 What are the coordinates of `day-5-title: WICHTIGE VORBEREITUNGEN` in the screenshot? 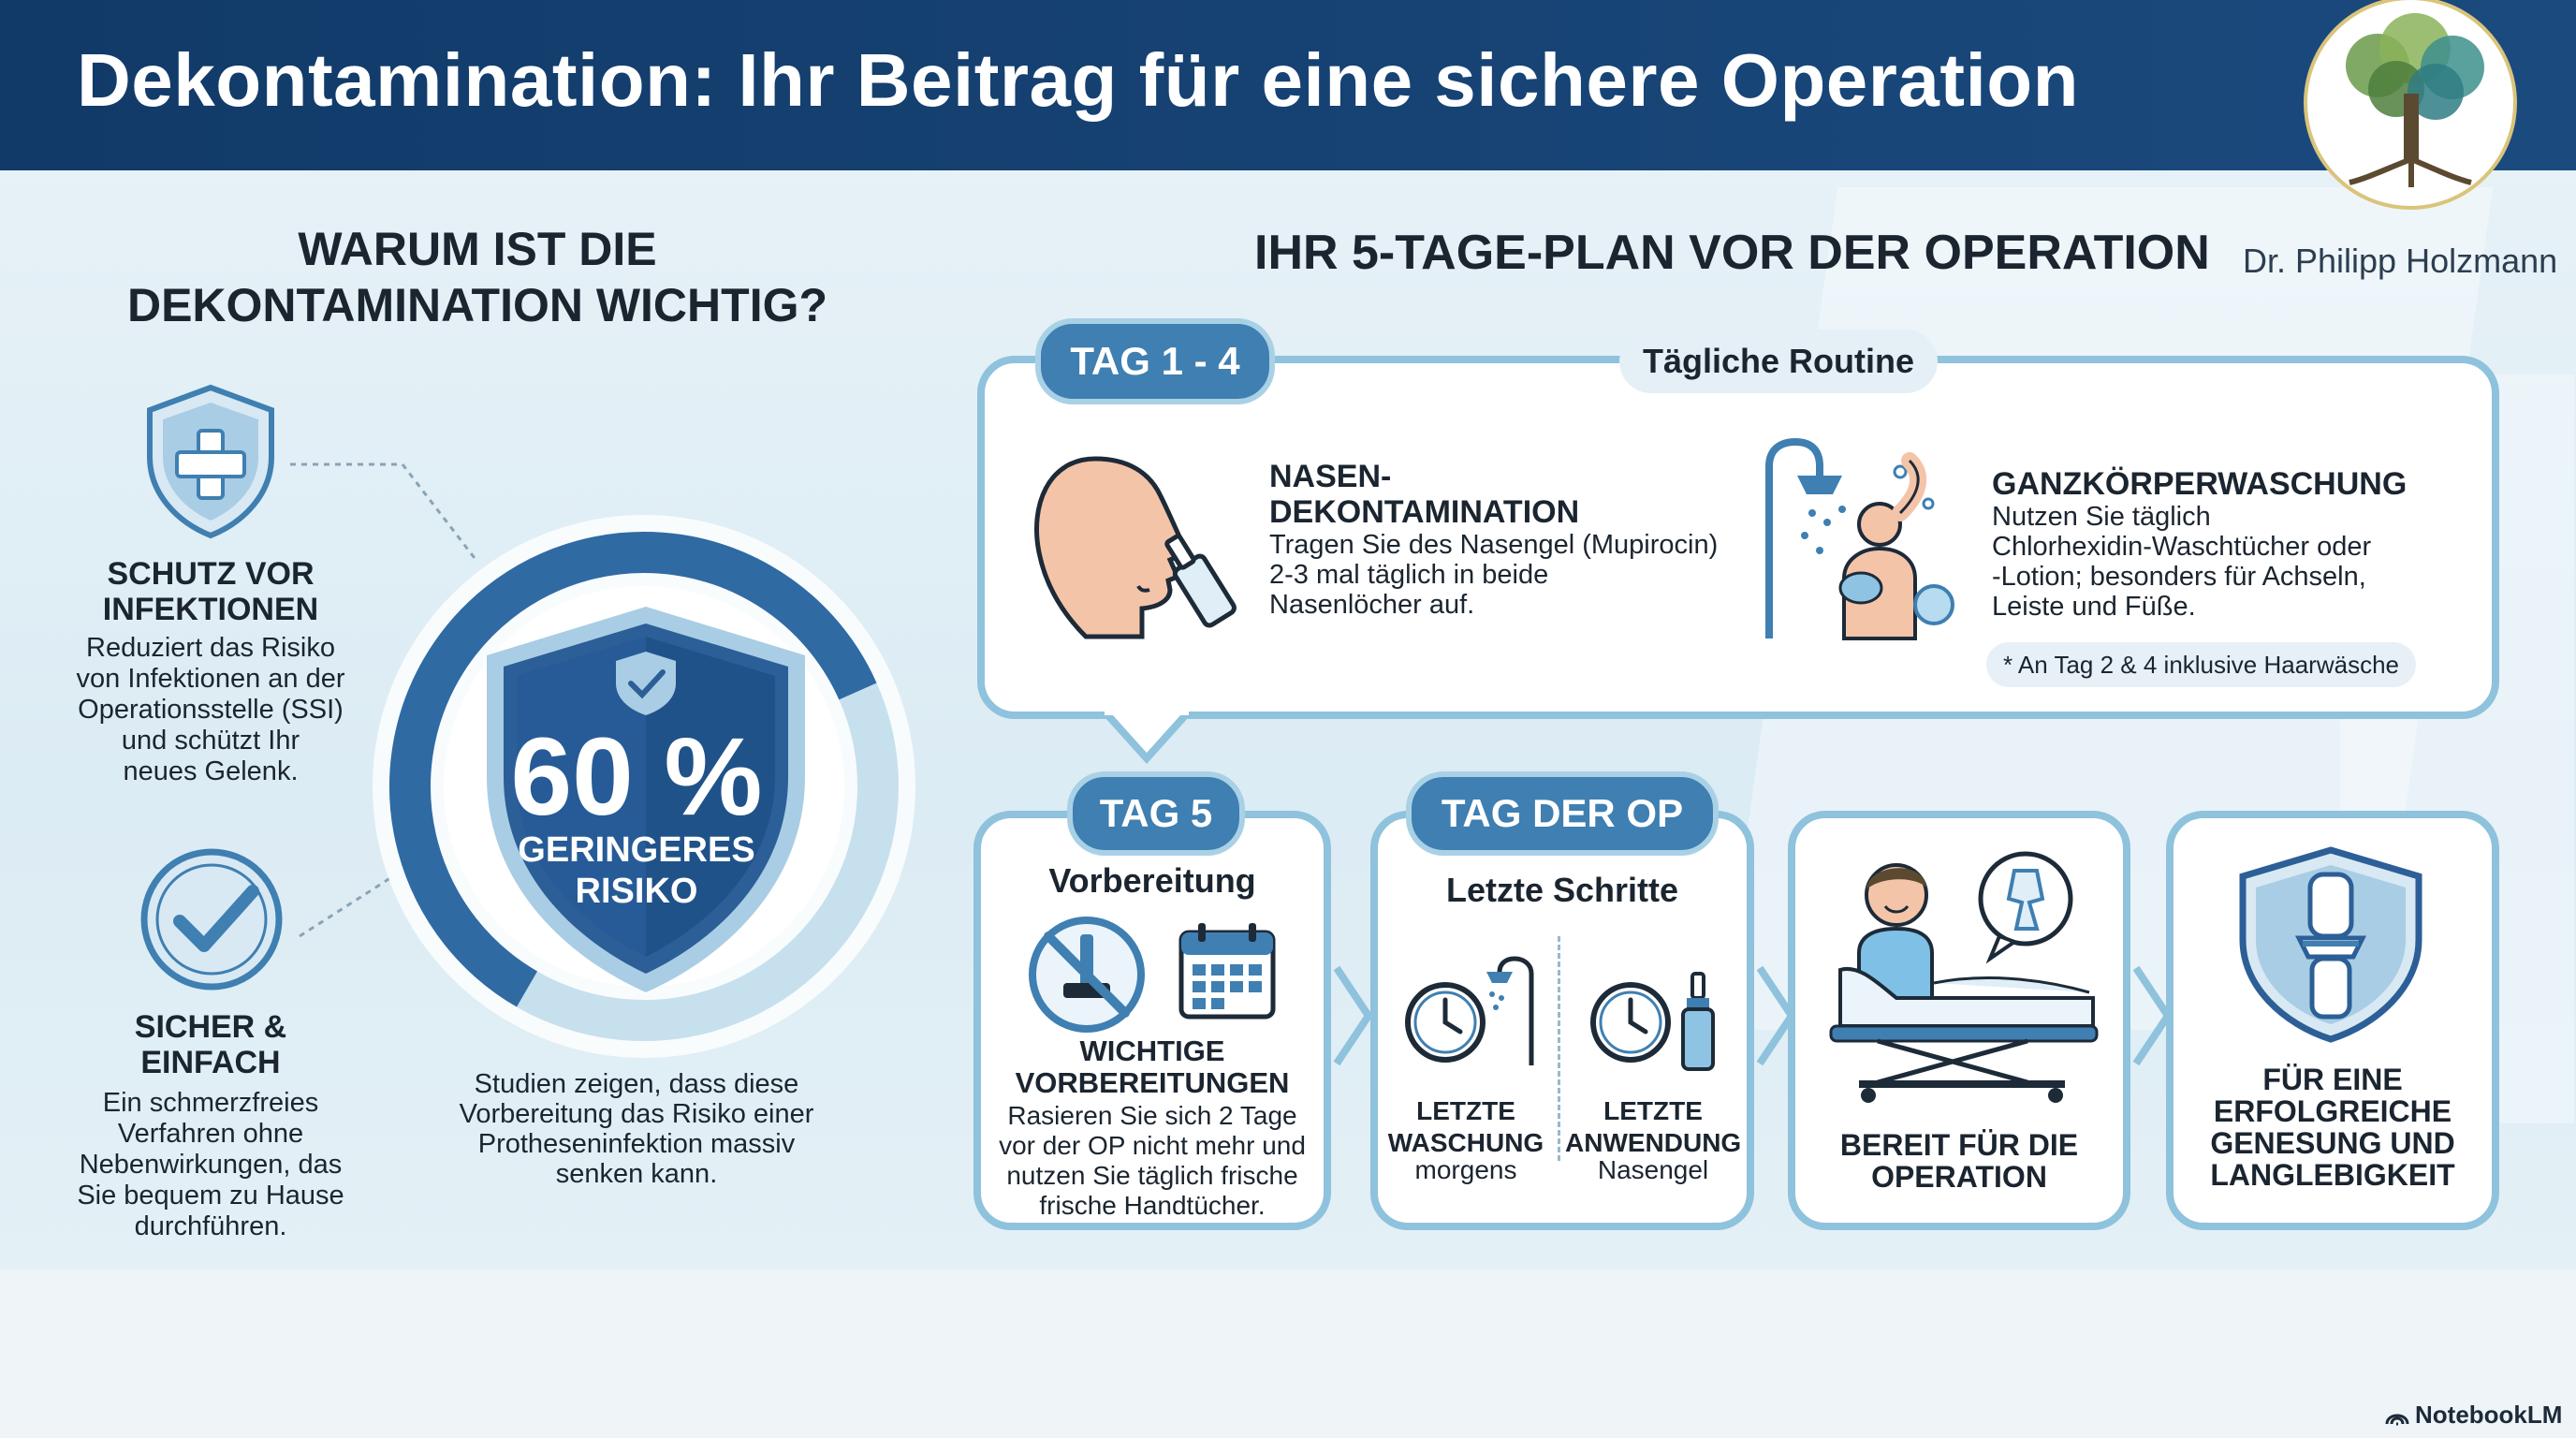 It's located at (1152, 1066).